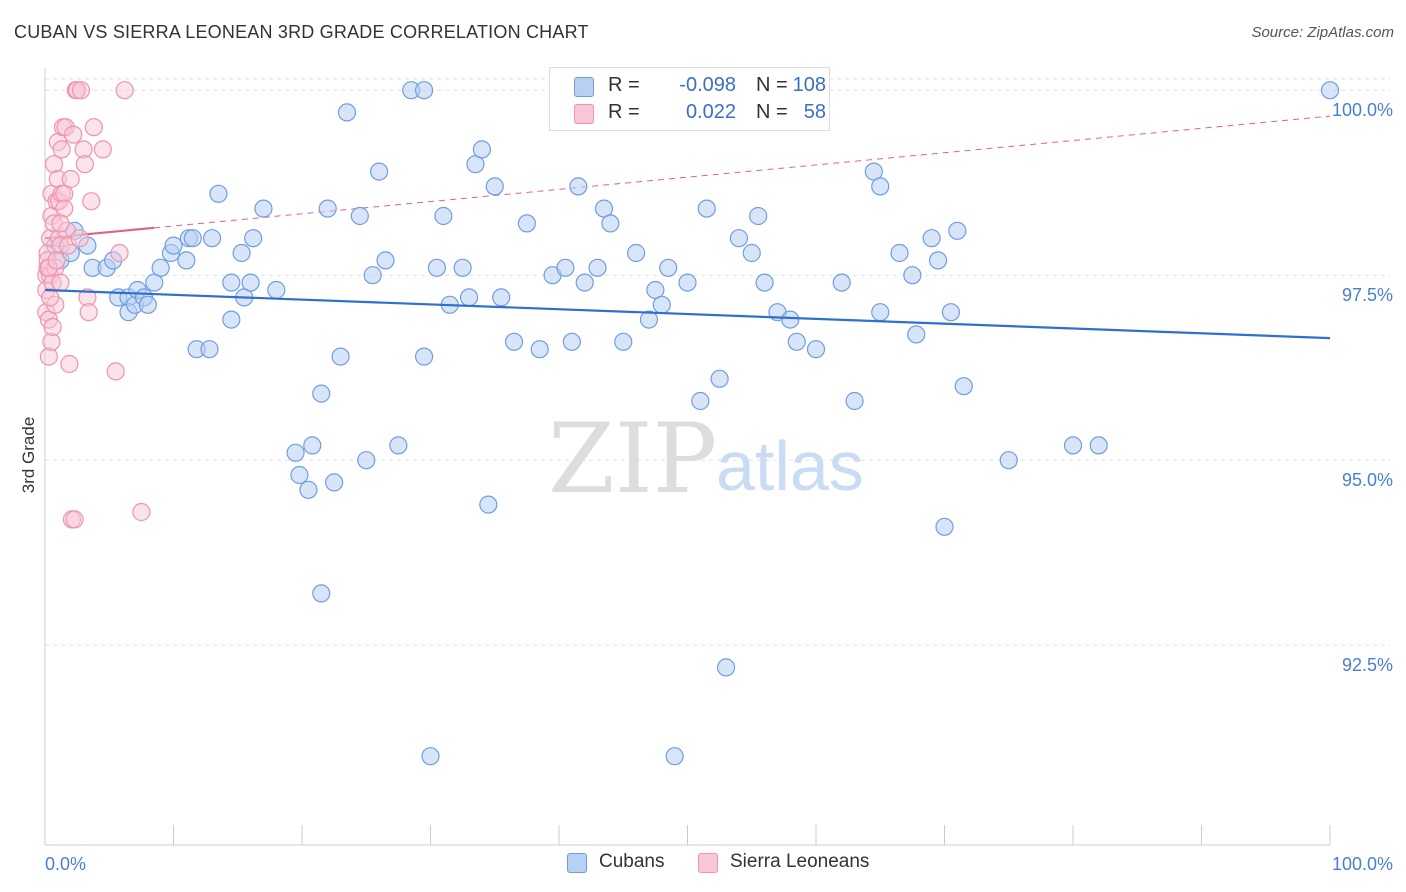 This screenshot has height=892, width=1406. Describe the element at coordinates (742, 172) in the screenshot. I see `sierra-trend-line-dashed` at that location.